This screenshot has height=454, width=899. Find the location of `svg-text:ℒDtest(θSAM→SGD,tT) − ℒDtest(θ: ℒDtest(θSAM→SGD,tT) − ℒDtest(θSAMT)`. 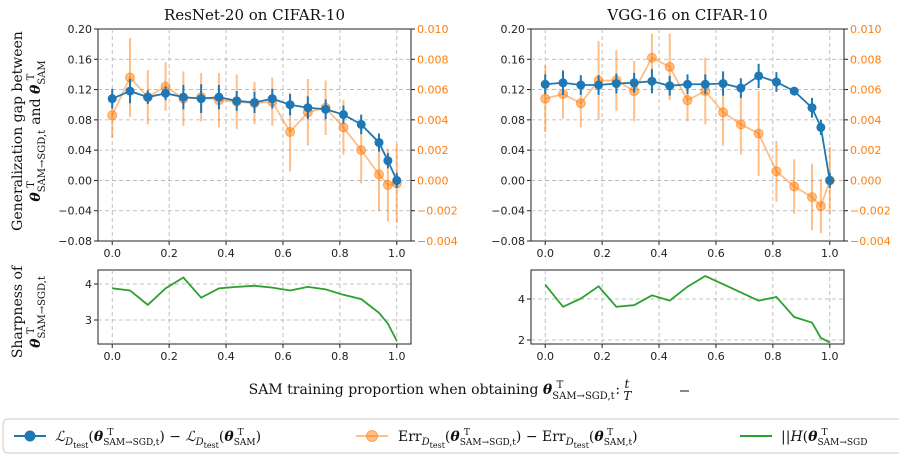

svg-text:ℒDtest(θSAM→SGD,tT) − ℒDtest(θ: ℒDtest(θSAM→SGD,tT) − ℒDtest(θSAMT) is located at coordinates (158, 439).